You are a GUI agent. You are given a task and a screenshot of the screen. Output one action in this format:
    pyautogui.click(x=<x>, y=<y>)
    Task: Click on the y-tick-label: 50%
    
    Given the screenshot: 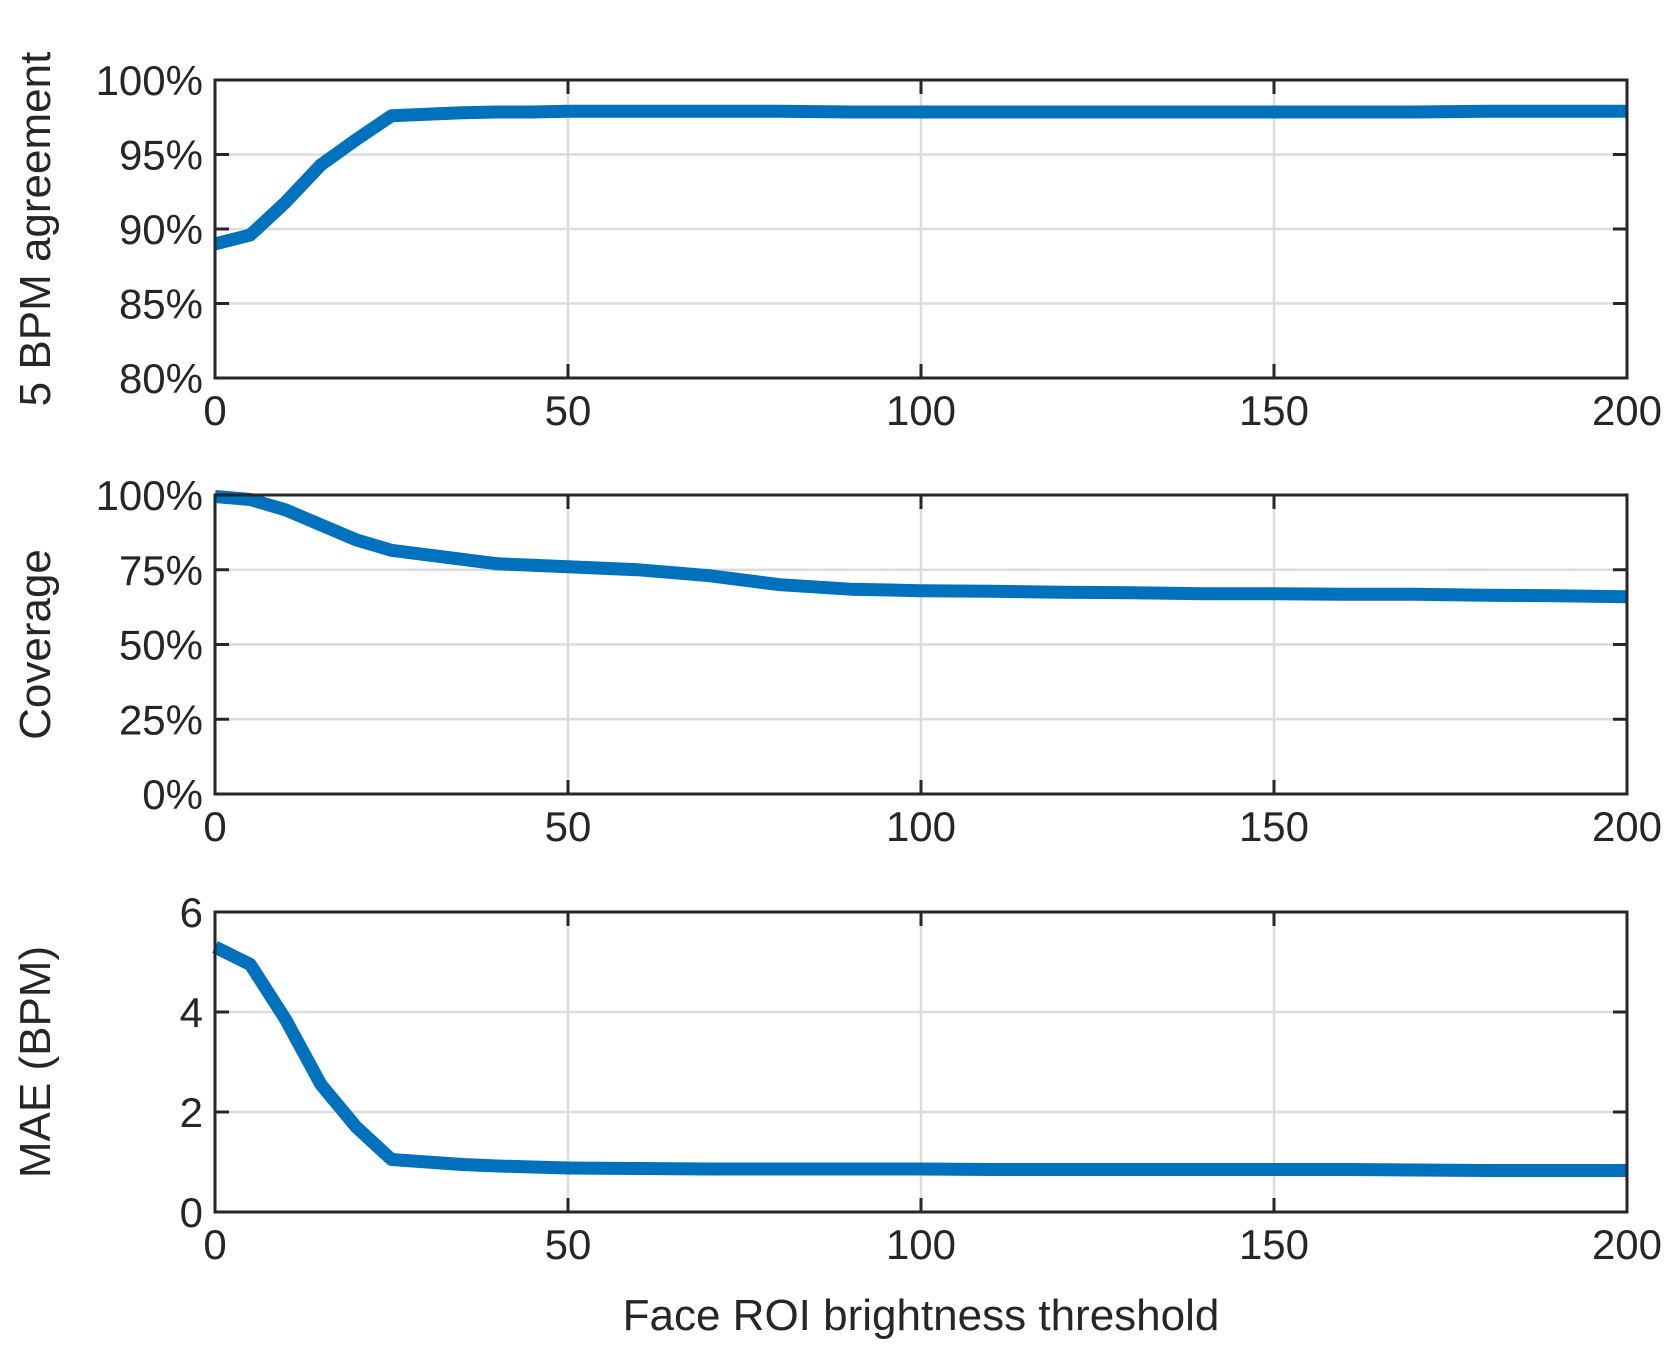 What is the action you would take?
    pyautogui.click(x=161, y=645)
    